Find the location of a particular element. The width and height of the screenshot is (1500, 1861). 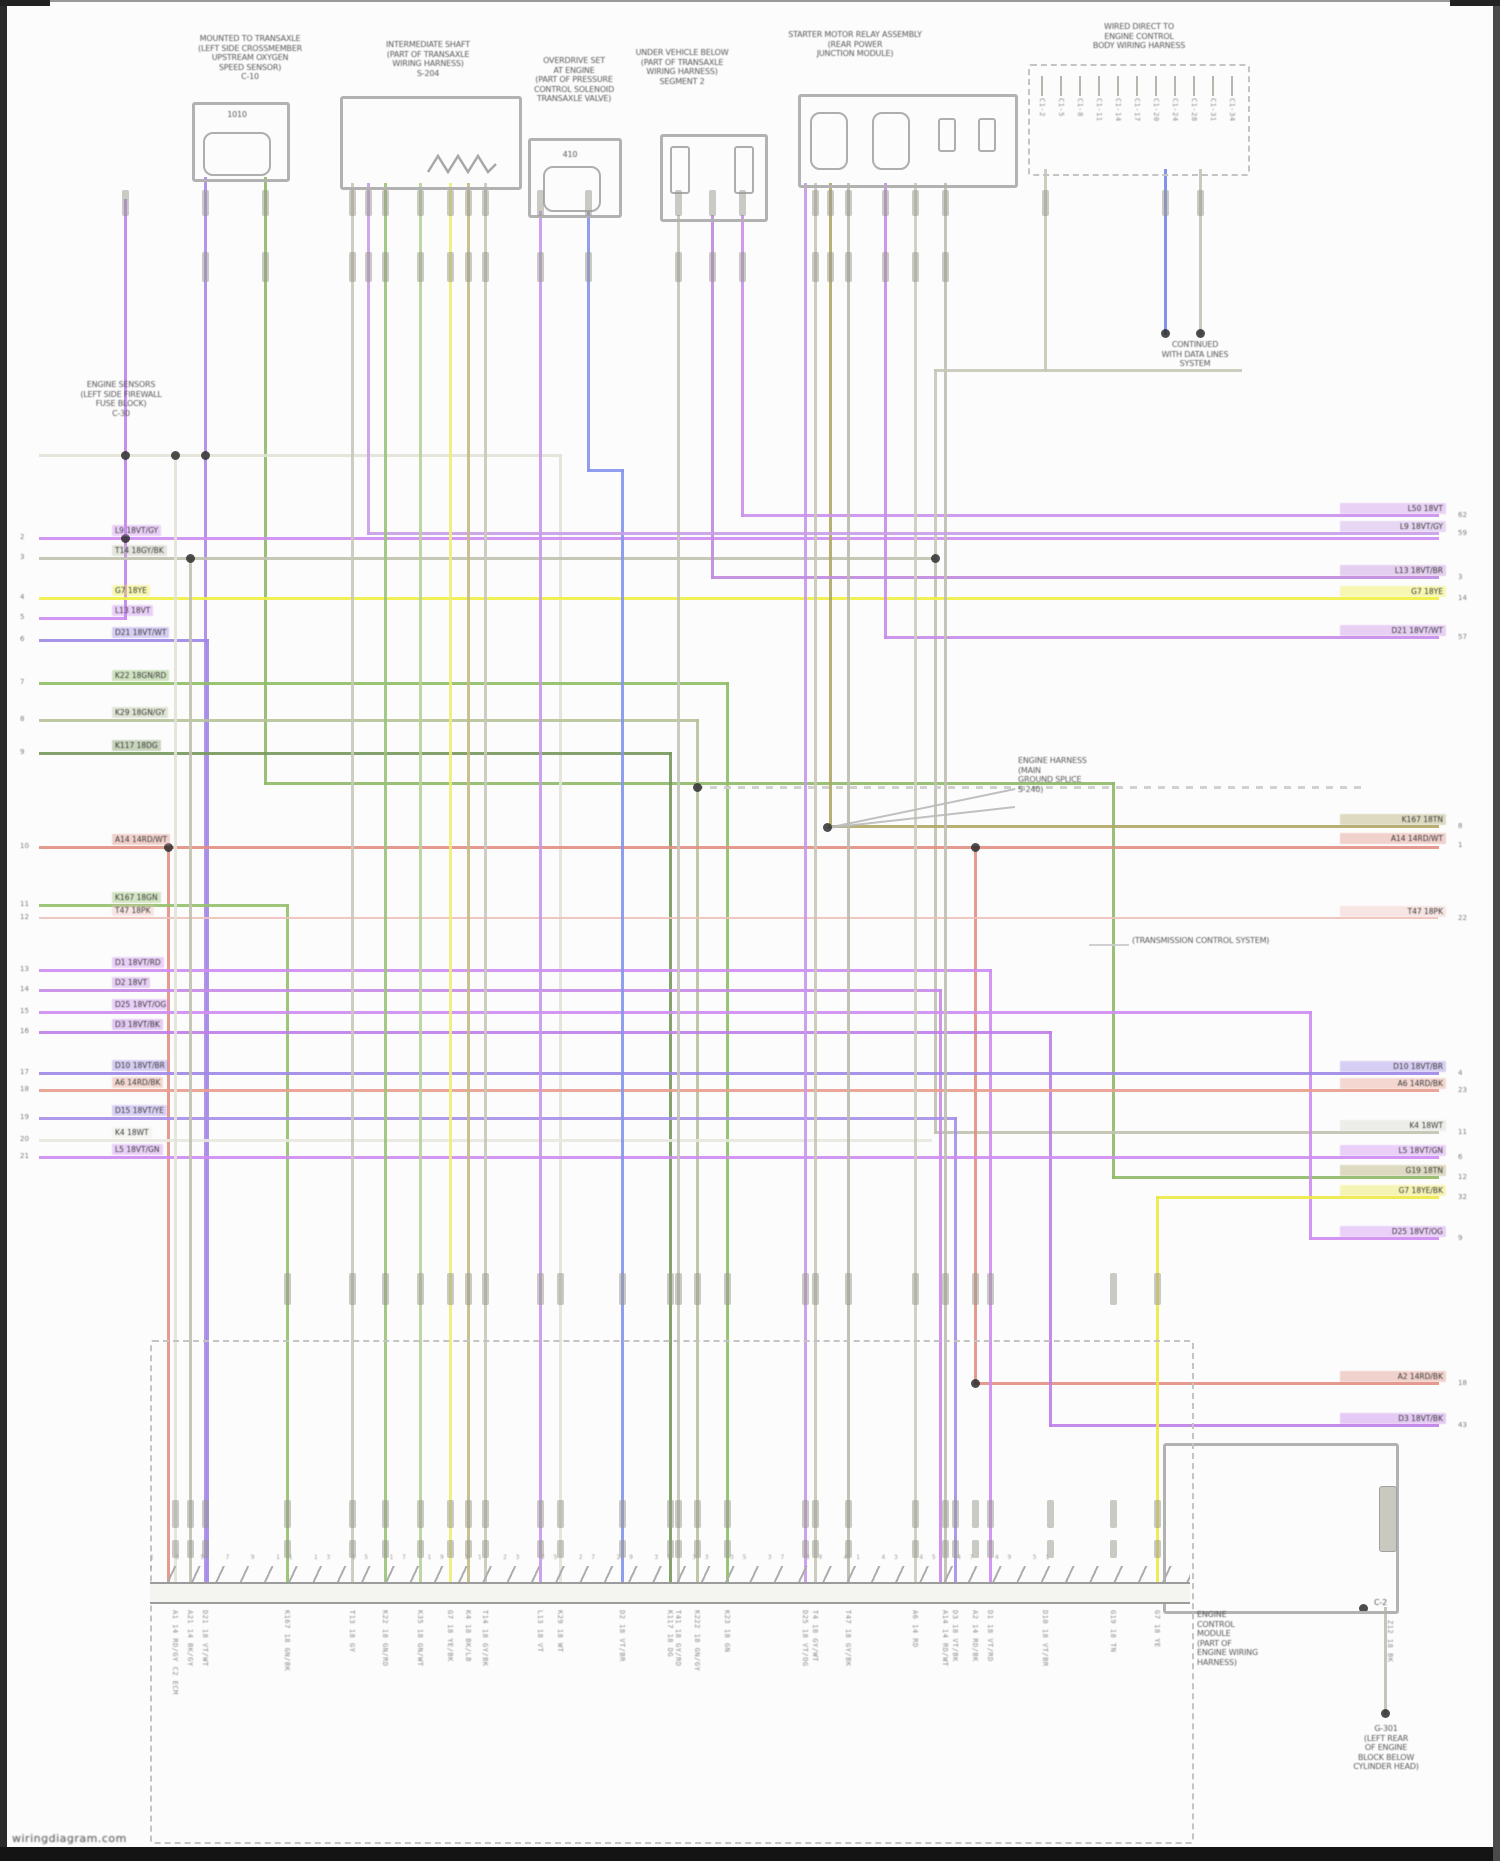

right-wire-label: L50 18VT is located at coordinates (1393, 508).